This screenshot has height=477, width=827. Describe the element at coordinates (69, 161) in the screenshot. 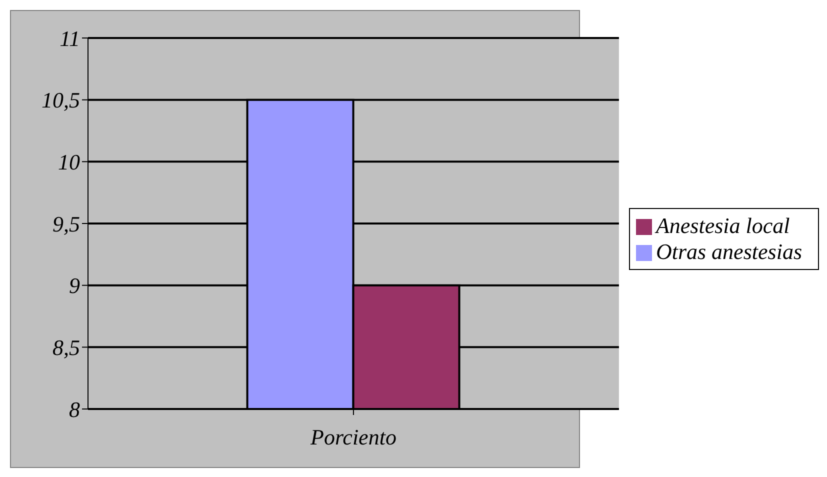

I see `y-tick-label: 10` at that location.